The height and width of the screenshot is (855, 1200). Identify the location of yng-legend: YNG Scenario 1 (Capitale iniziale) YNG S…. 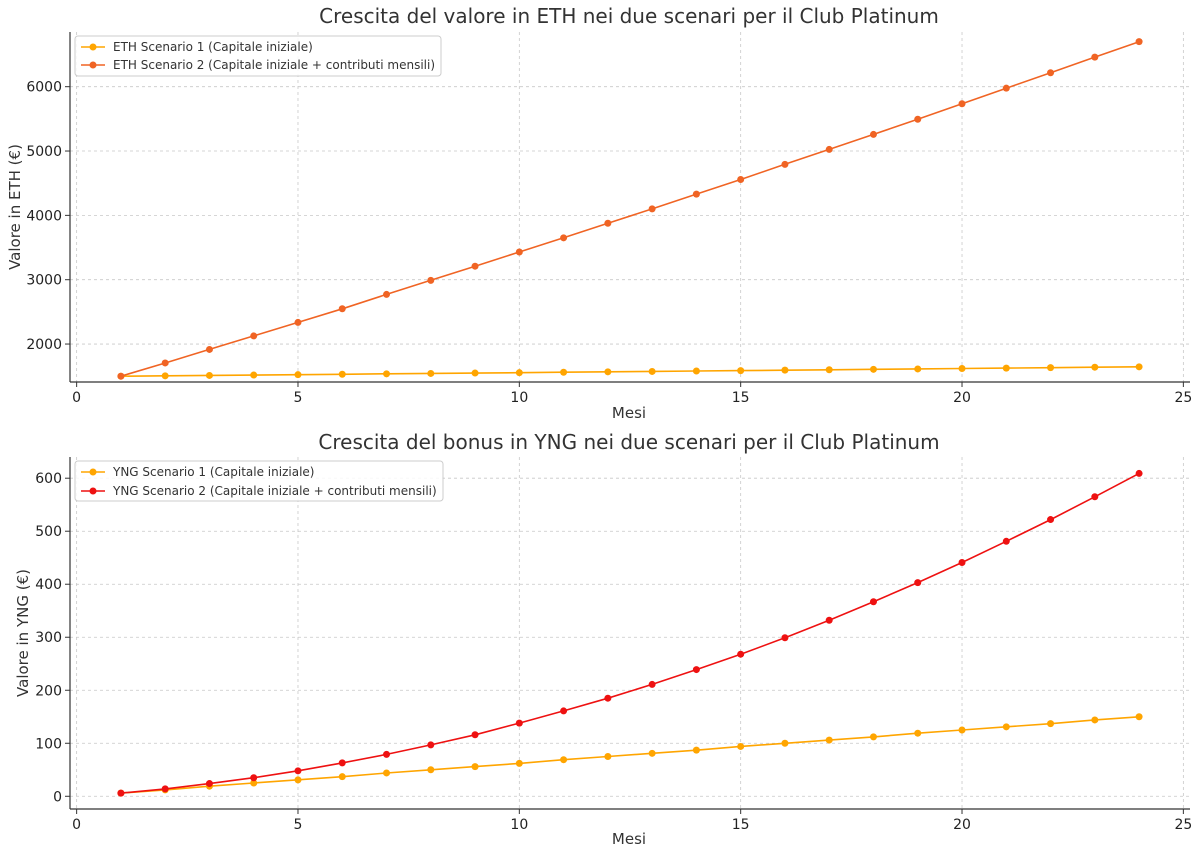
(259, 481).